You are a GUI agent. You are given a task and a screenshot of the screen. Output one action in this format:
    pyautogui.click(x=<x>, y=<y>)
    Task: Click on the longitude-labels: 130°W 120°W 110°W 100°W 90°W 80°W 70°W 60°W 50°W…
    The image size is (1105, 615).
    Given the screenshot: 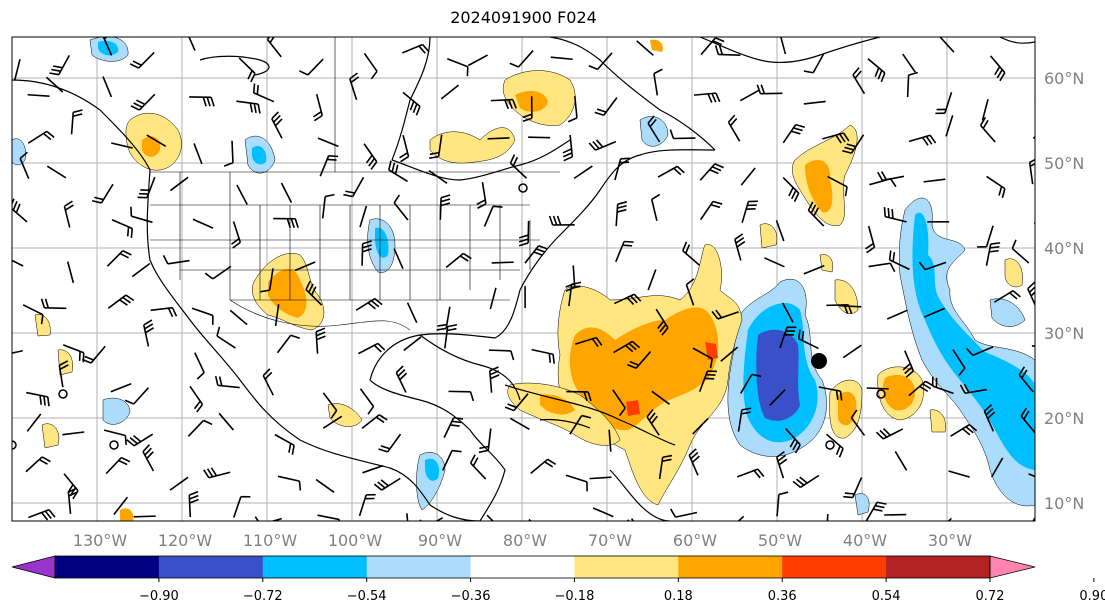 What is the action you would take?
    pyautogui.click(x=522, y=540)
    